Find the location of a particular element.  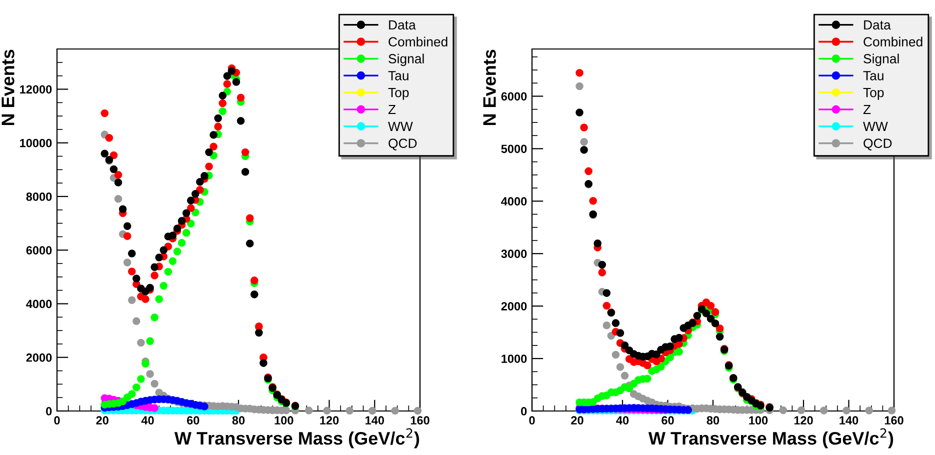

y-tick-label: 8000 is located at coordinates (39, 196).